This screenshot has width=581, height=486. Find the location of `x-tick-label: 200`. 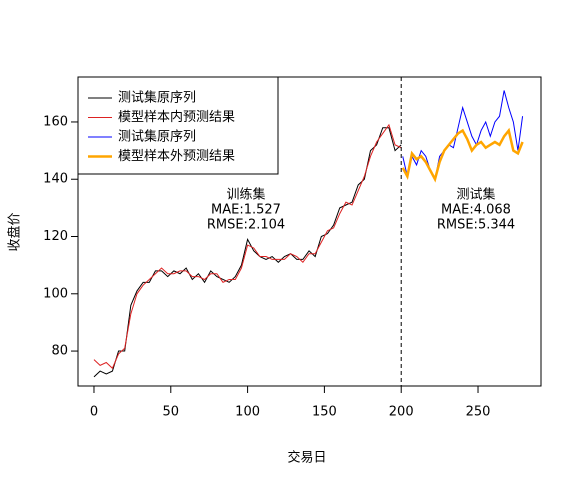

x-tick-label: 200 is located at coordinates (401, 412).